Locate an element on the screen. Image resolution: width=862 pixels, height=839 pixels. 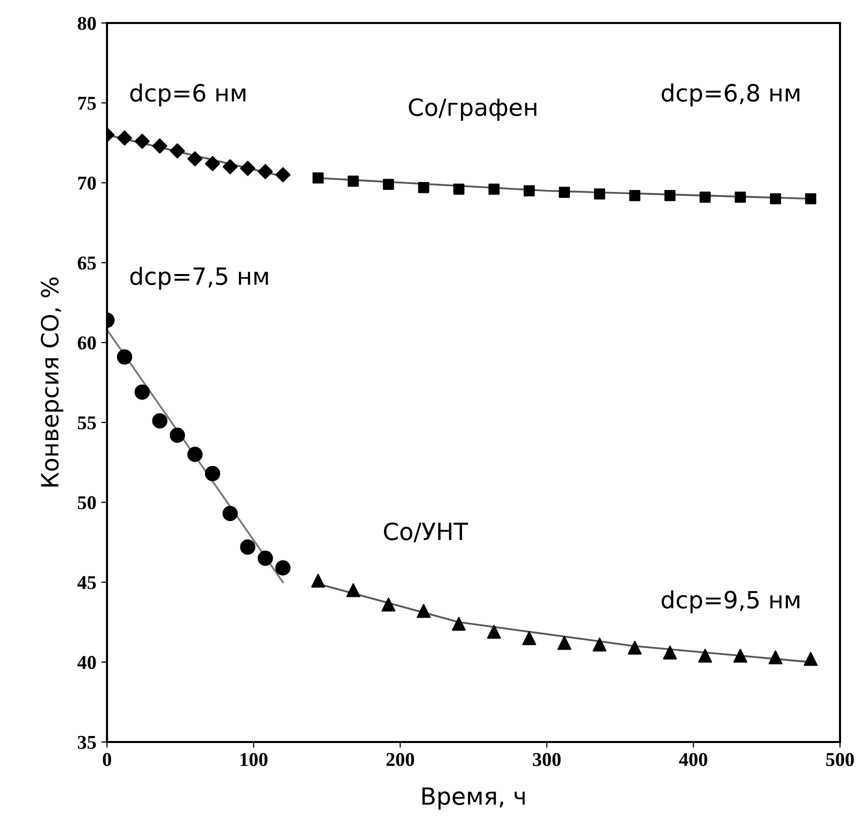
y-tick-label: 50 is located at coordinates (87, 503).